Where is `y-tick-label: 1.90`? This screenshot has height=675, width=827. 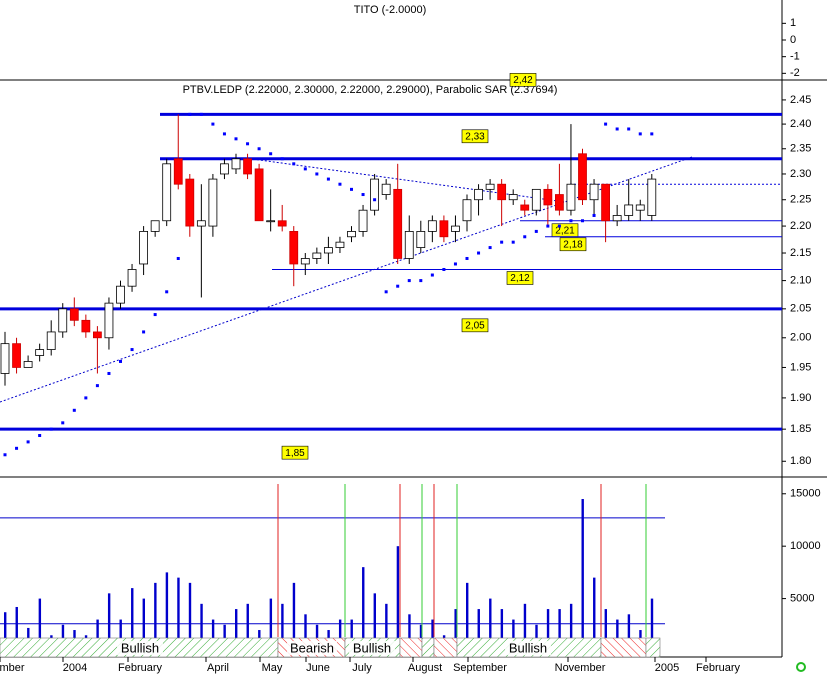
y-tick-label: 1.90 is located at coordinates (800, 398).